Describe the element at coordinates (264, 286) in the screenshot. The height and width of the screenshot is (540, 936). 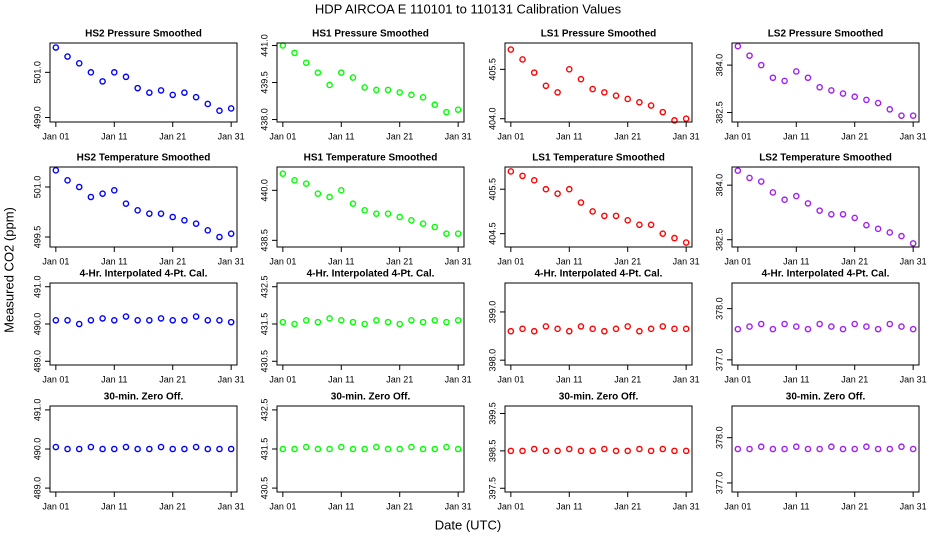
I see `y-tick-label: 432.5` at that location.